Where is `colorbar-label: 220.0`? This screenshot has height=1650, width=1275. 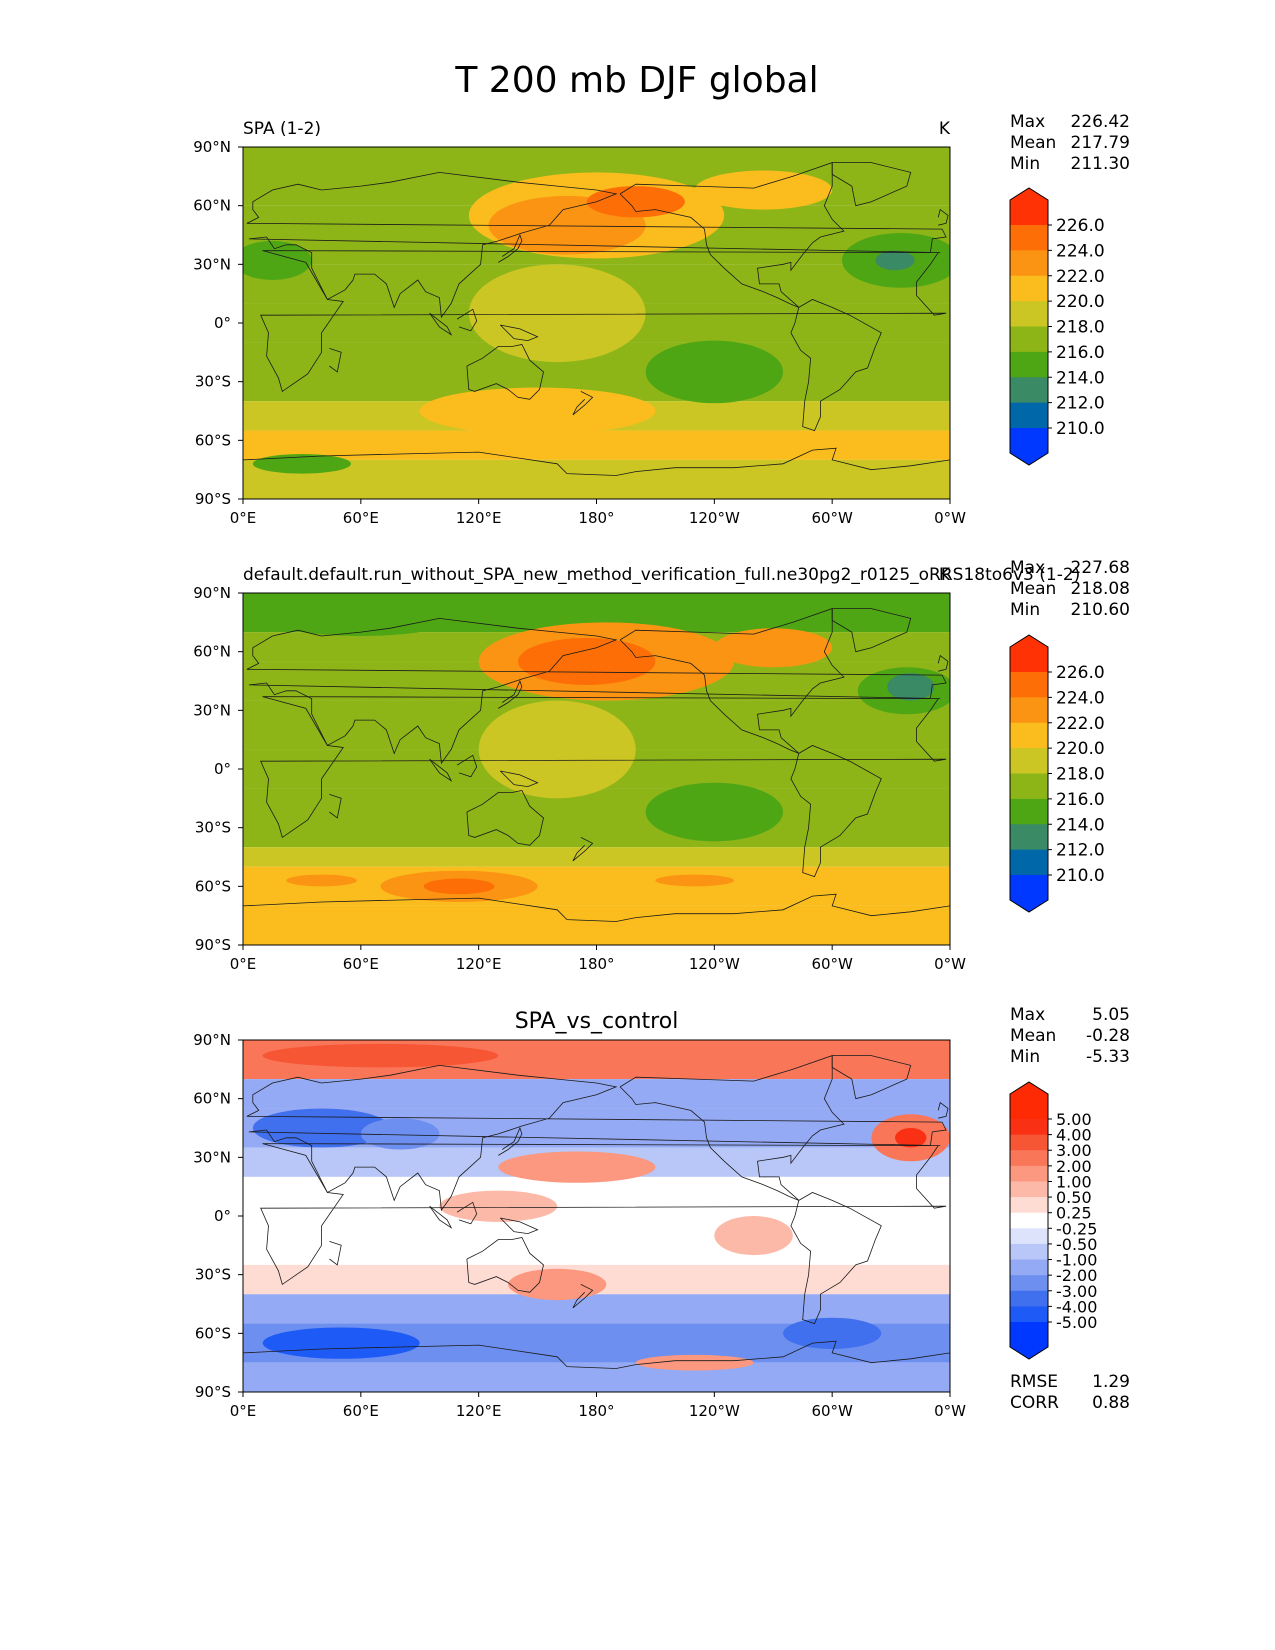
colorbar-label: 220.0 is located at coordinates (1080, 302).